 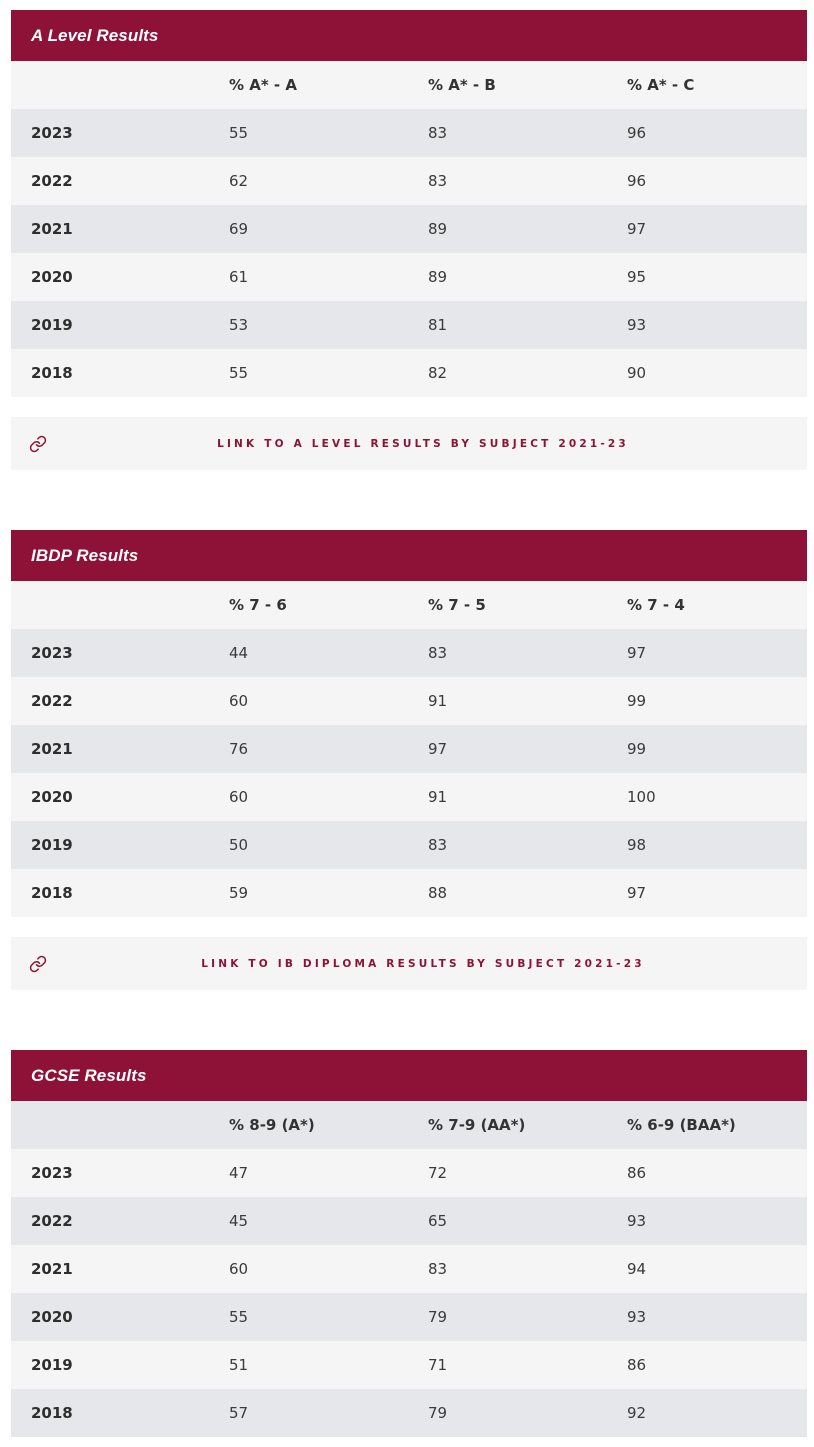 I want to click on table-row: 2020 60 91 100, so click(x=409, y=797).